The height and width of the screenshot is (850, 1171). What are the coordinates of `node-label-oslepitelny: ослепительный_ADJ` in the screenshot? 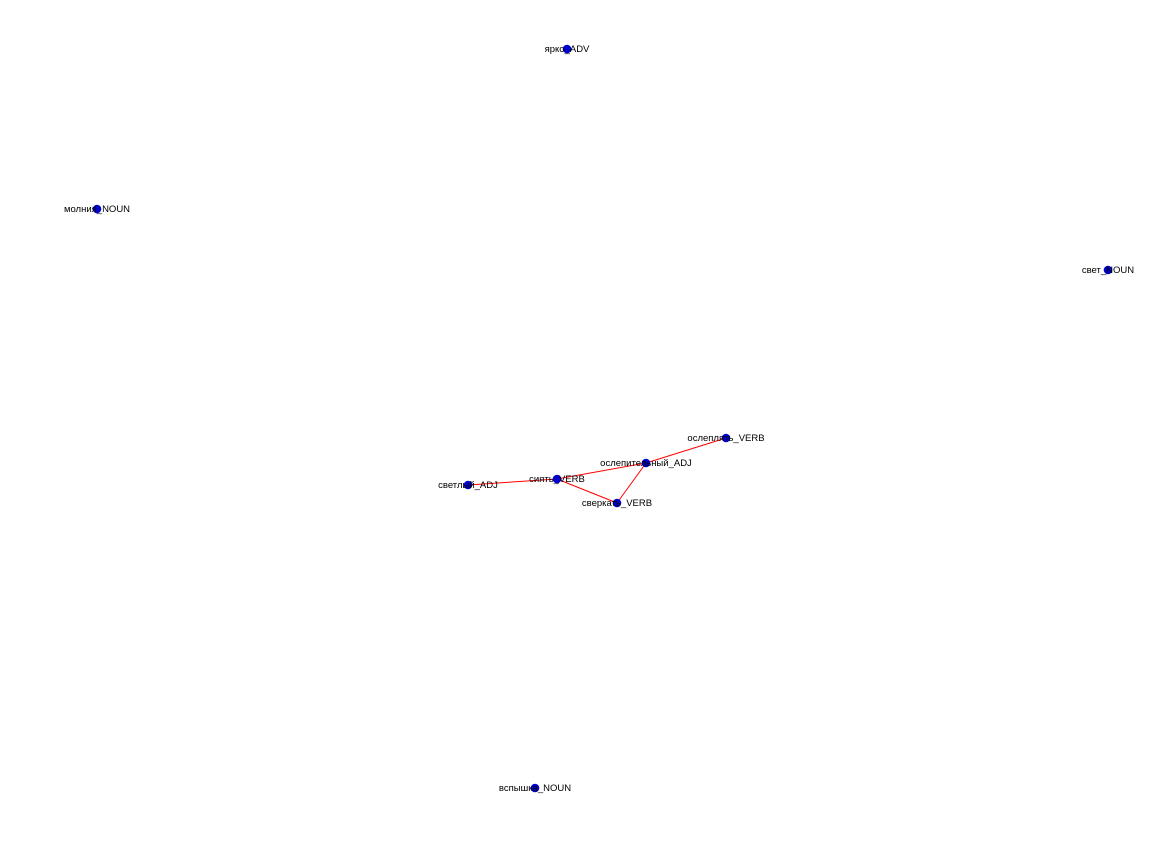 It's located at (646, 463).